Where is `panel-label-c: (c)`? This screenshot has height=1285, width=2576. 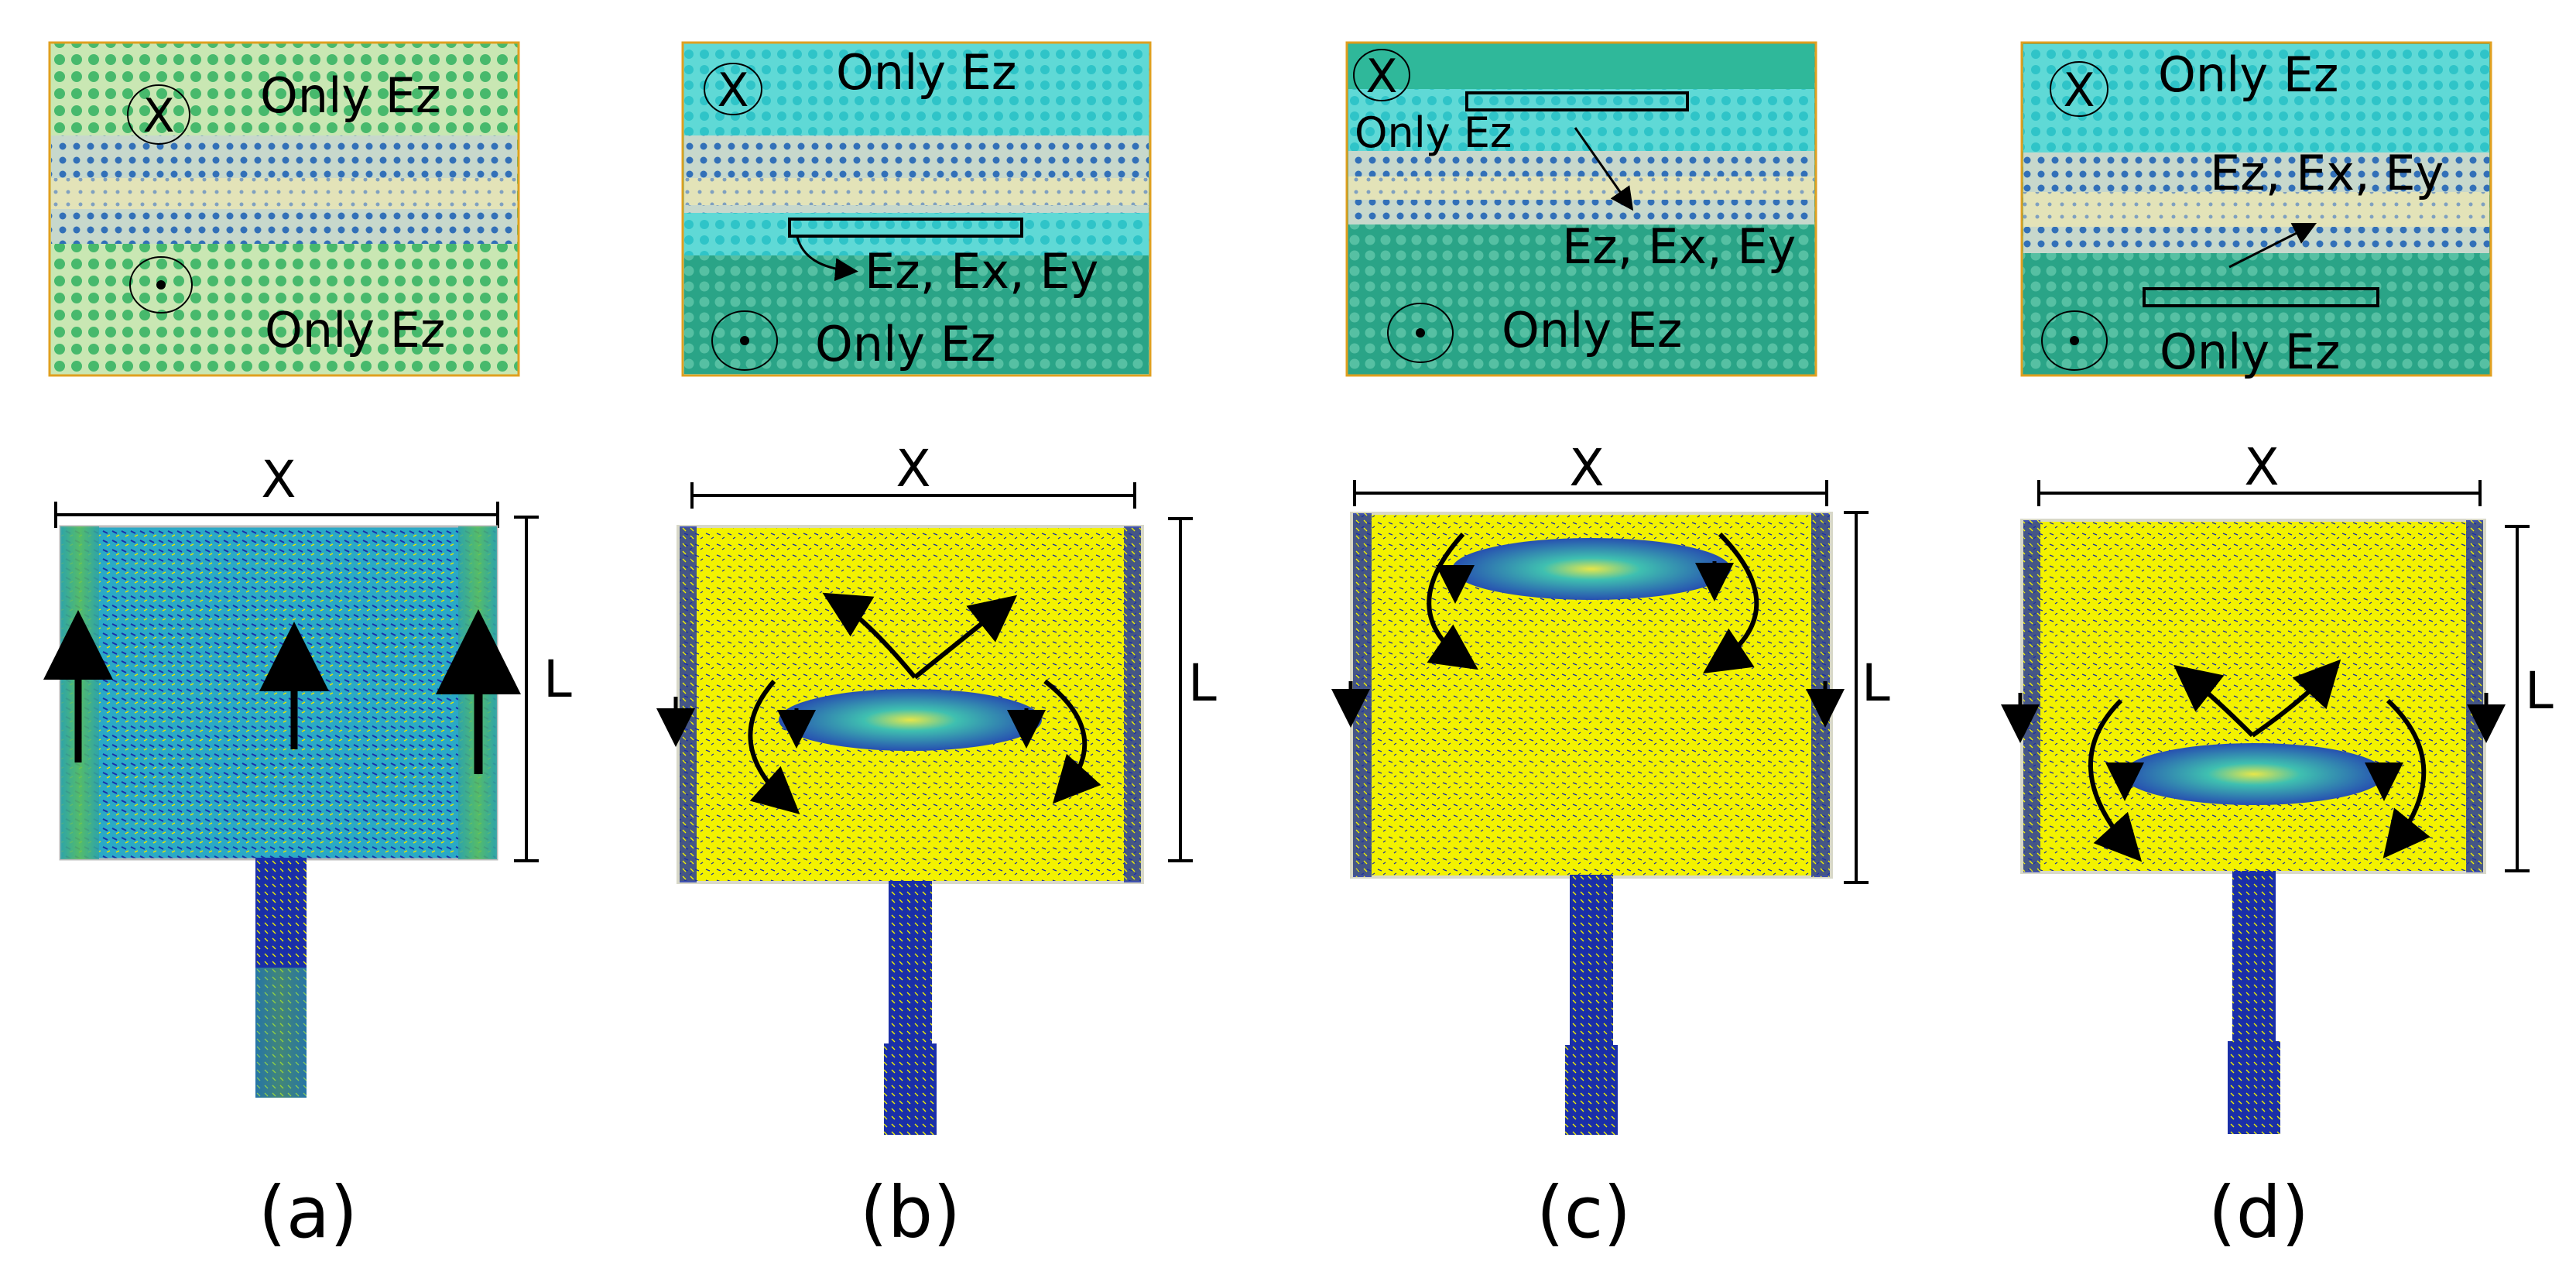 panel-label-c: (c) is located at coordinates (1583, 1212).